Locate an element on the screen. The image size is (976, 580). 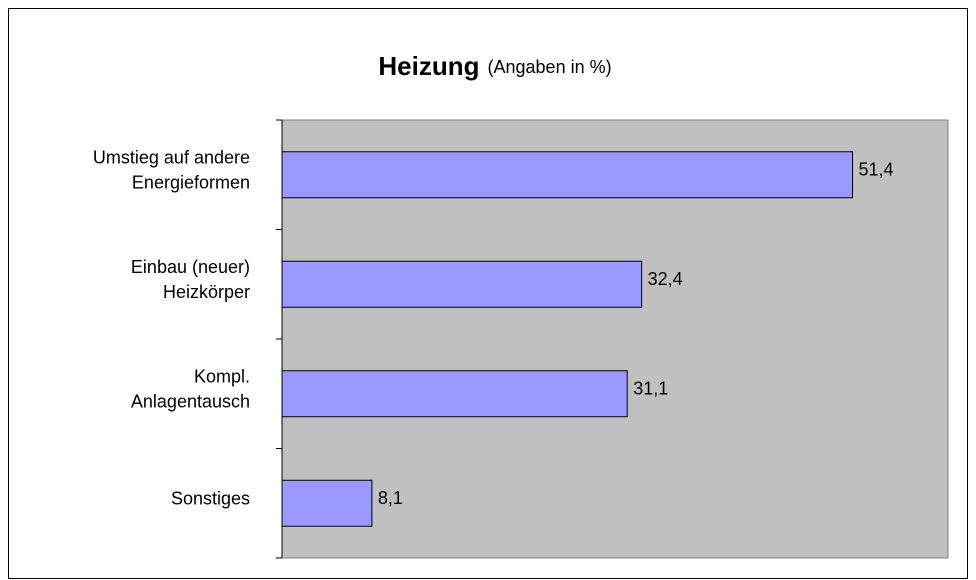
value-label: 31,1 is located at coordinates (650, 389).